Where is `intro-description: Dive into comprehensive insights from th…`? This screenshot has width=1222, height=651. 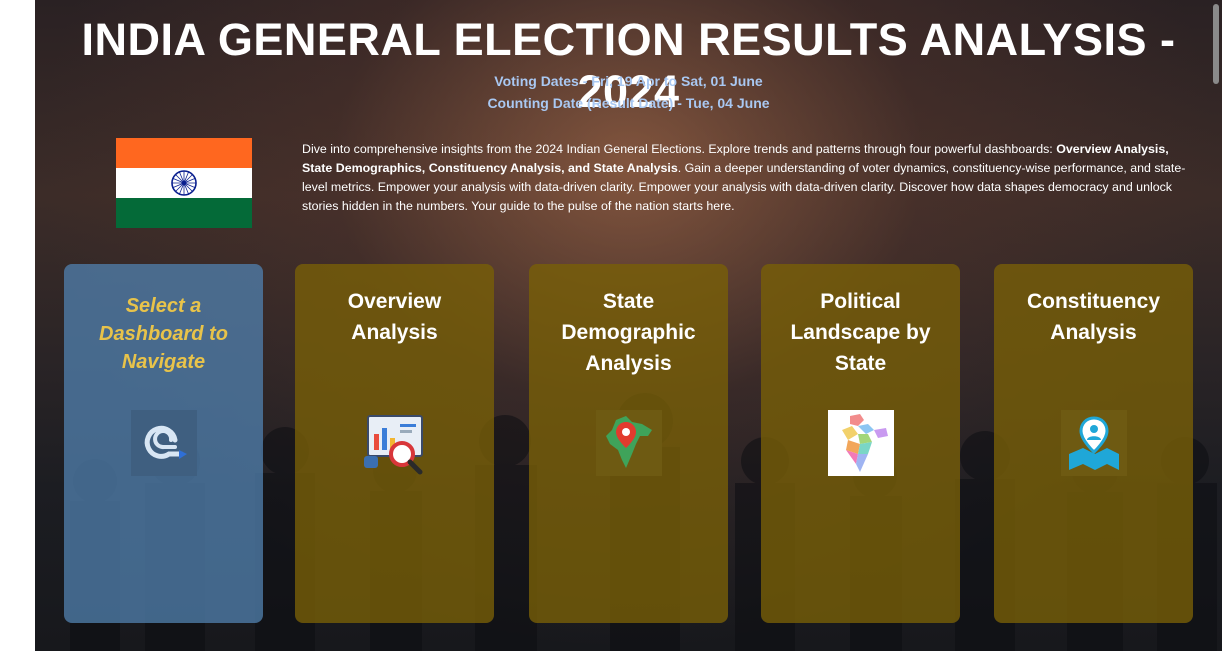
intro-description: Dive into comprehensive insights from th… is located at coordinates (744, 178).